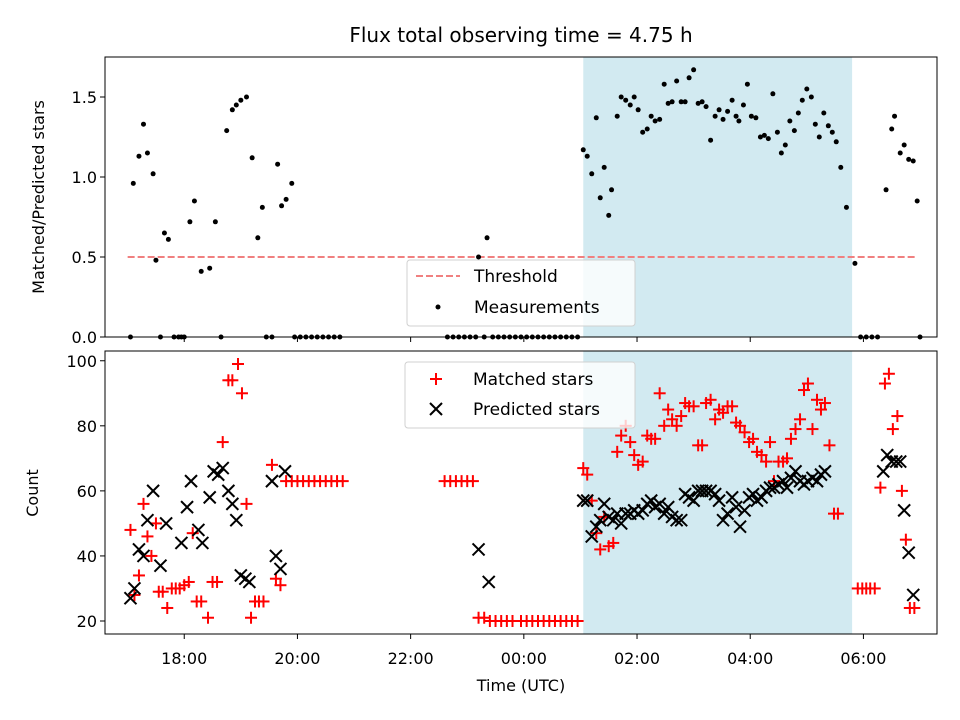 The width and height of the screenshot is (960, 720). What do you see at coordinates (863, 658) in the screenshot?
I see `bottom-xtick-label: 06:00` at bounding box center [863, 658].